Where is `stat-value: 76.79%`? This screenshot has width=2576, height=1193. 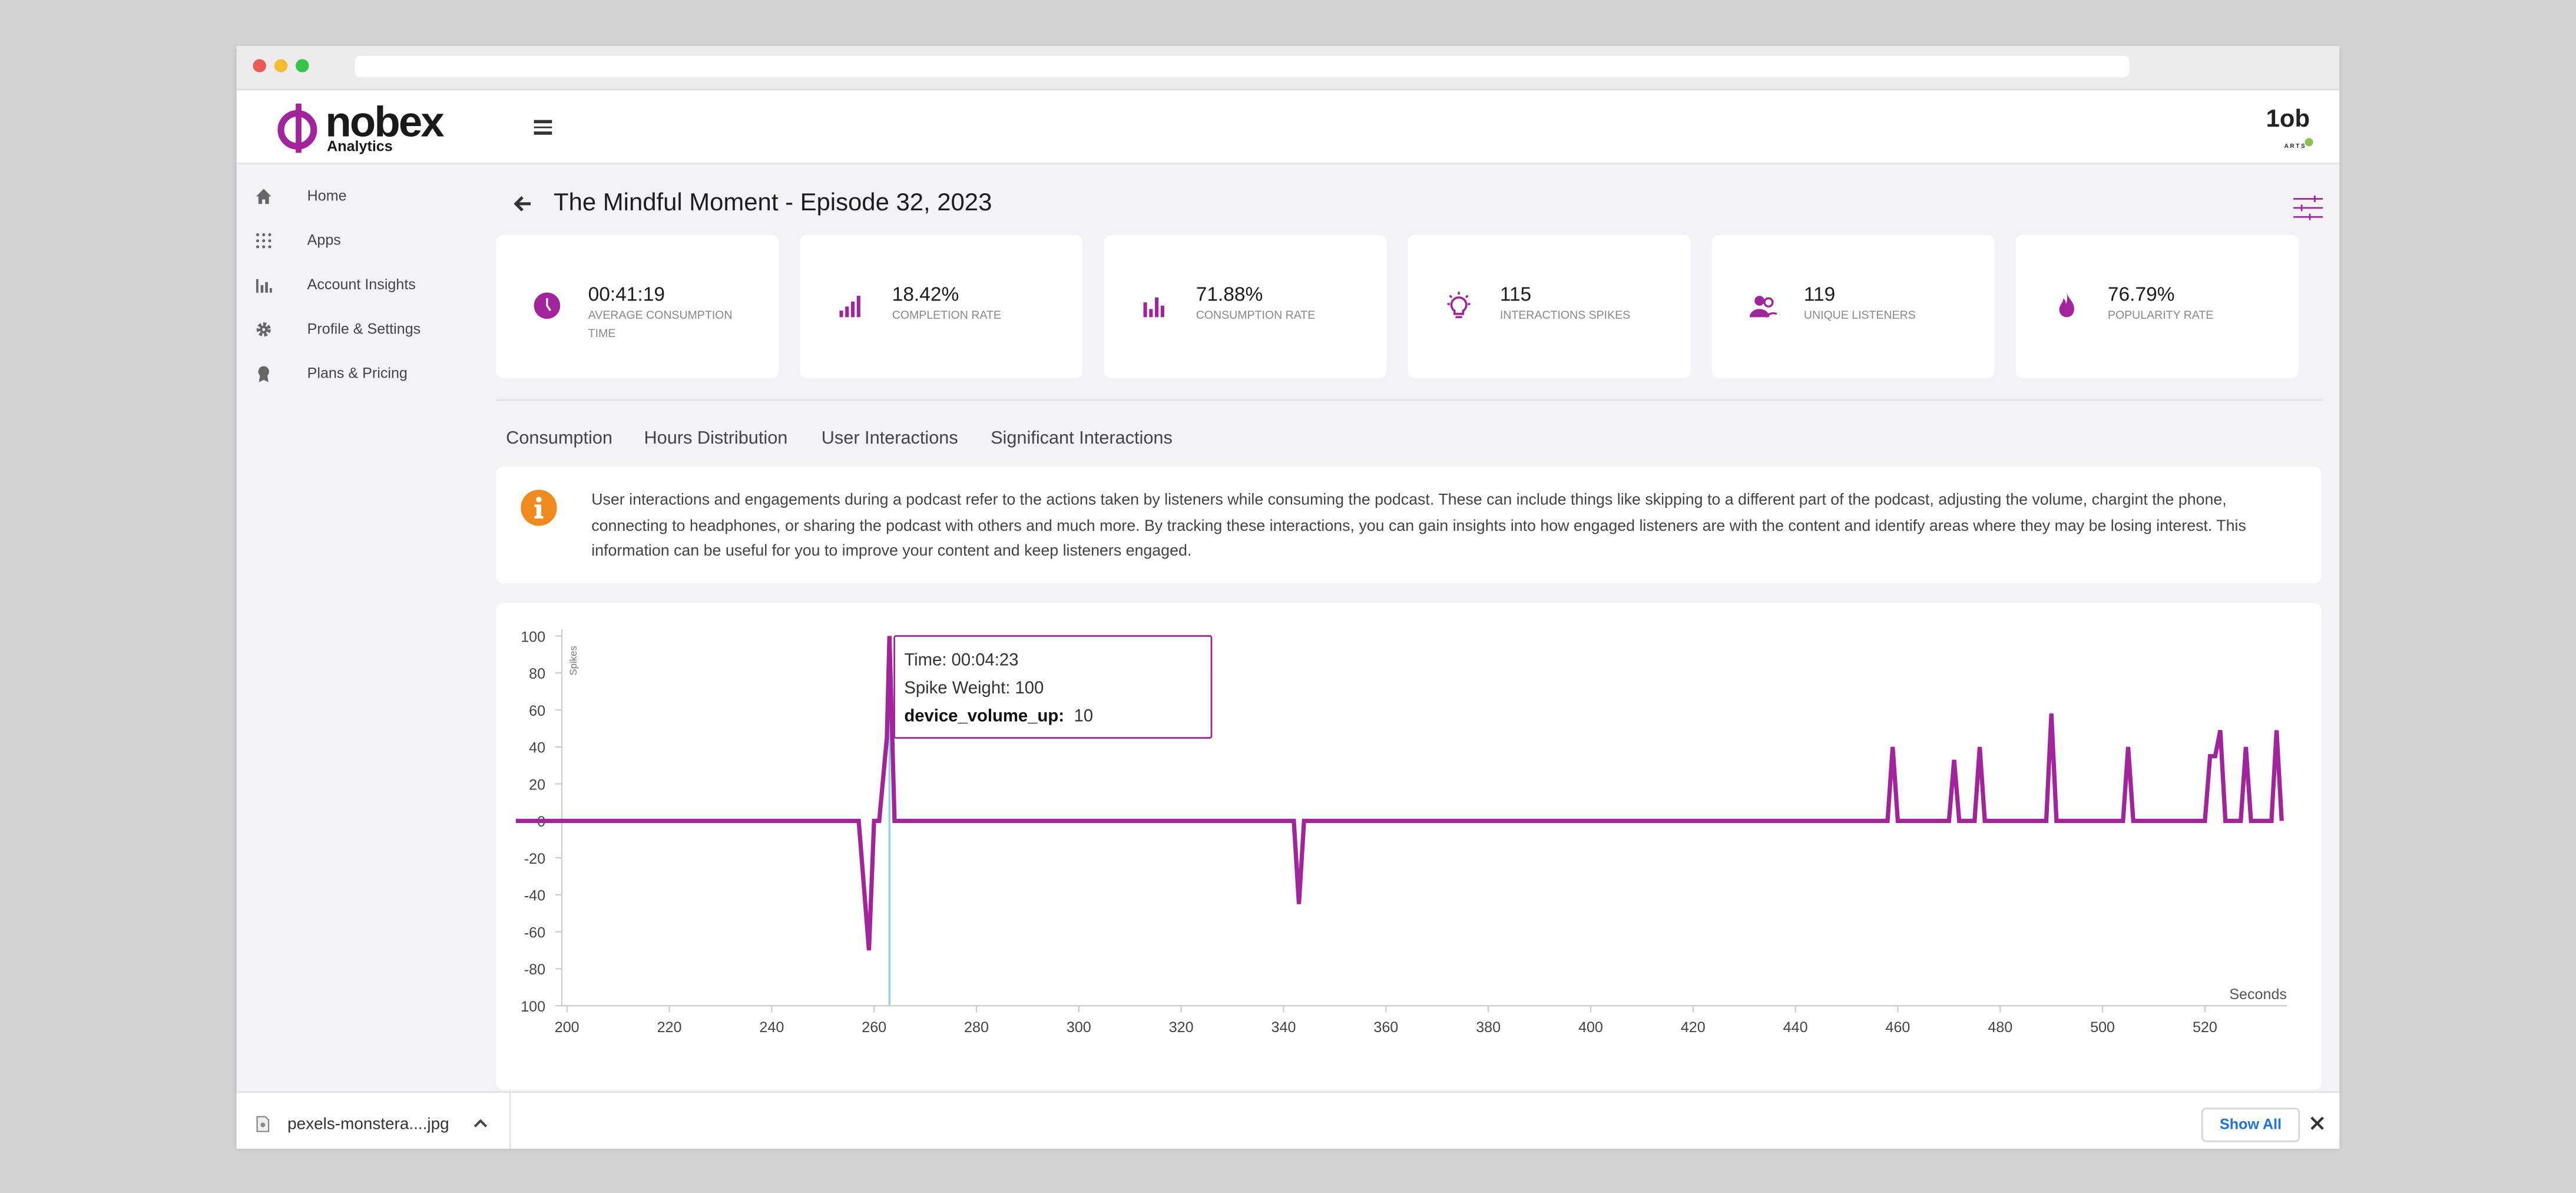
stat-value: 76.79% is located at coordinates (2141, 294).